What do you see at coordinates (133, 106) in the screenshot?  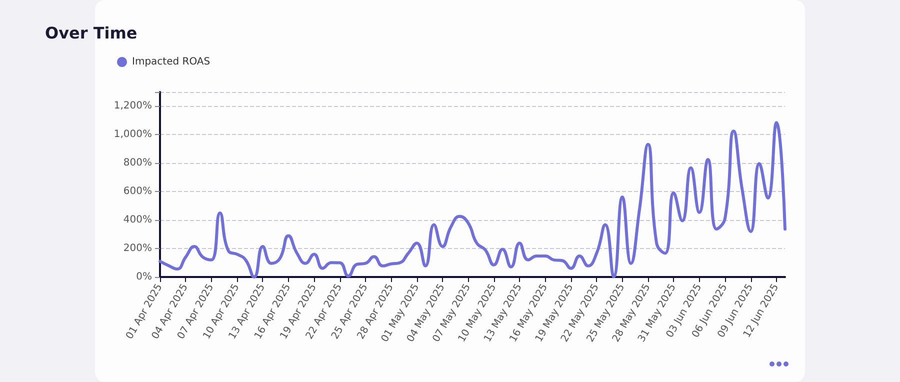 I see `y-tick-label: 1,200%` at bounding box center [133, 106].